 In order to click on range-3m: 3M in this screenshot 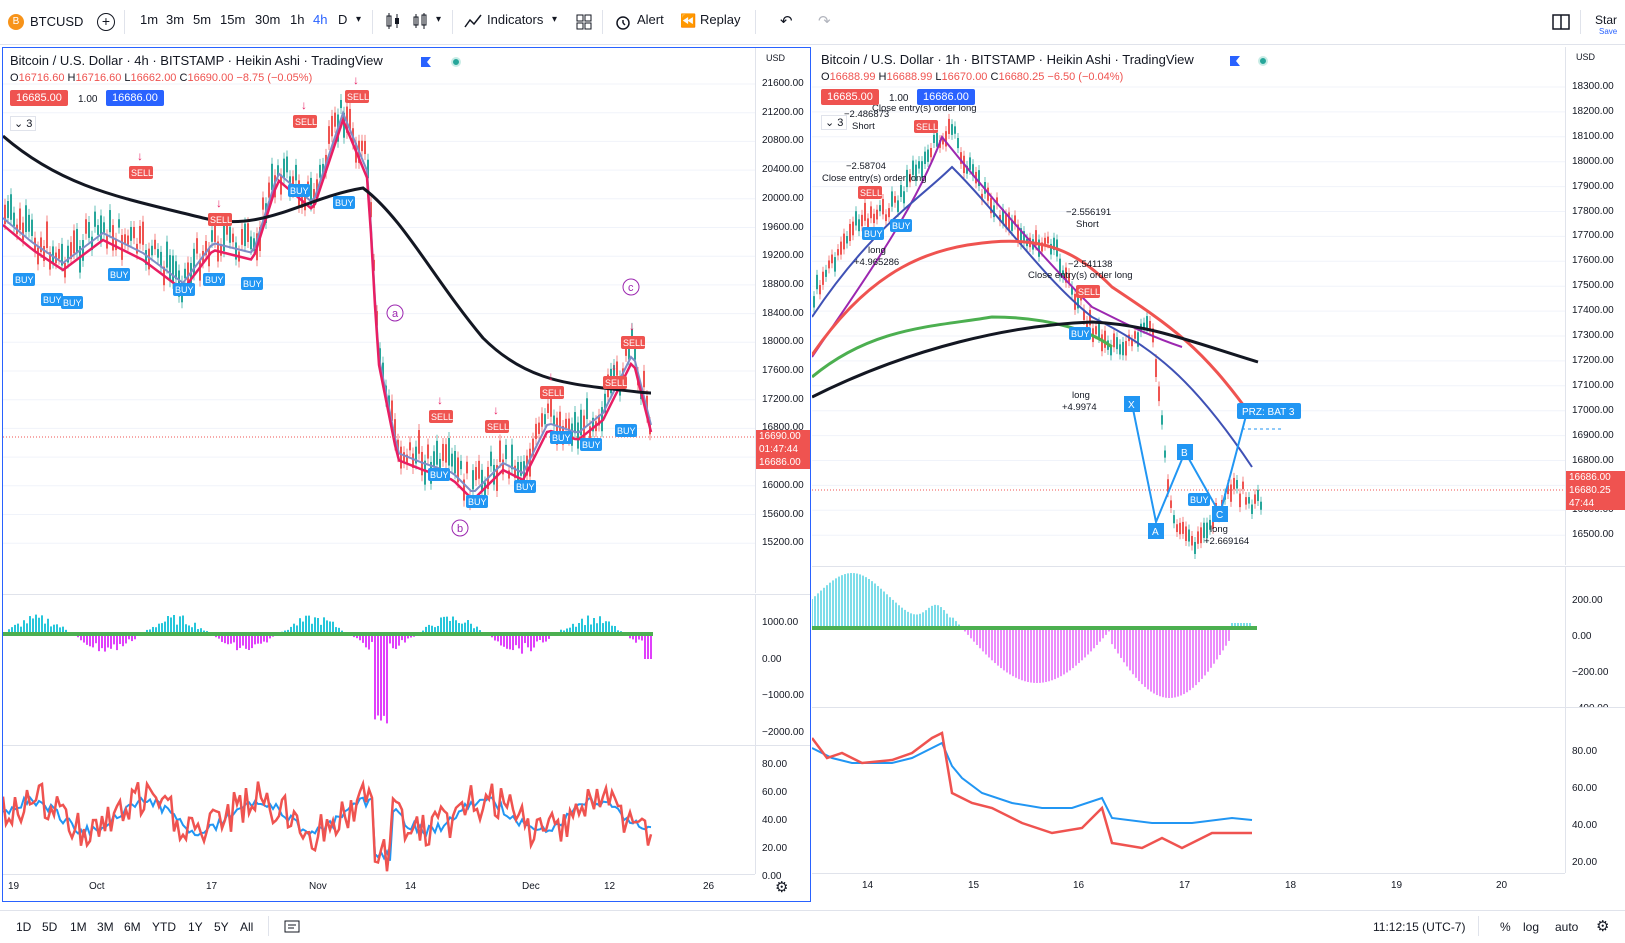, I will do `click(105, 927)`.